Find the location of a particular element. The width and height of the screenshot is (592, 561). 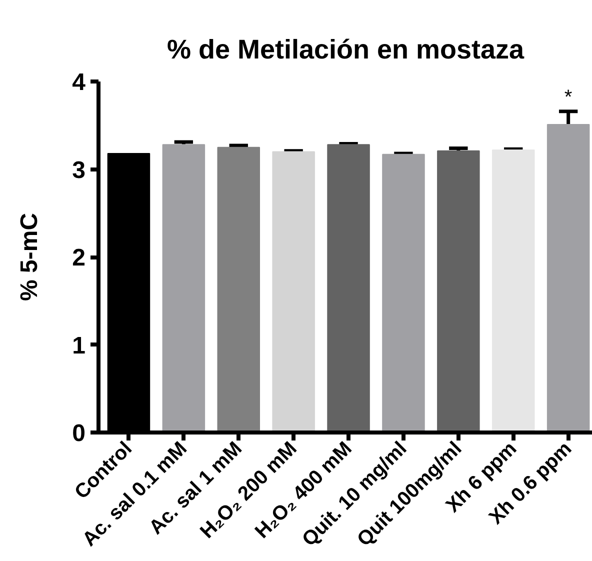

y-tick-label: 0 is located at coordinates (79, 433).